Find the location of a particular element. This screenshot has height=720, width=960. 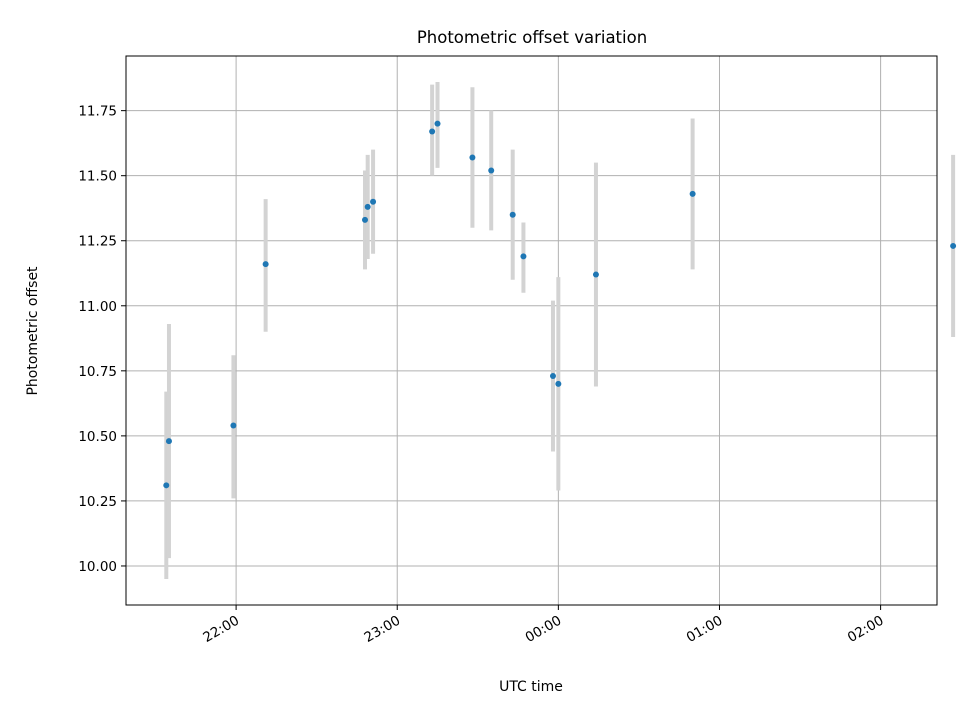

y-tick-label: 11.75 is located at coordinates (97, 112).